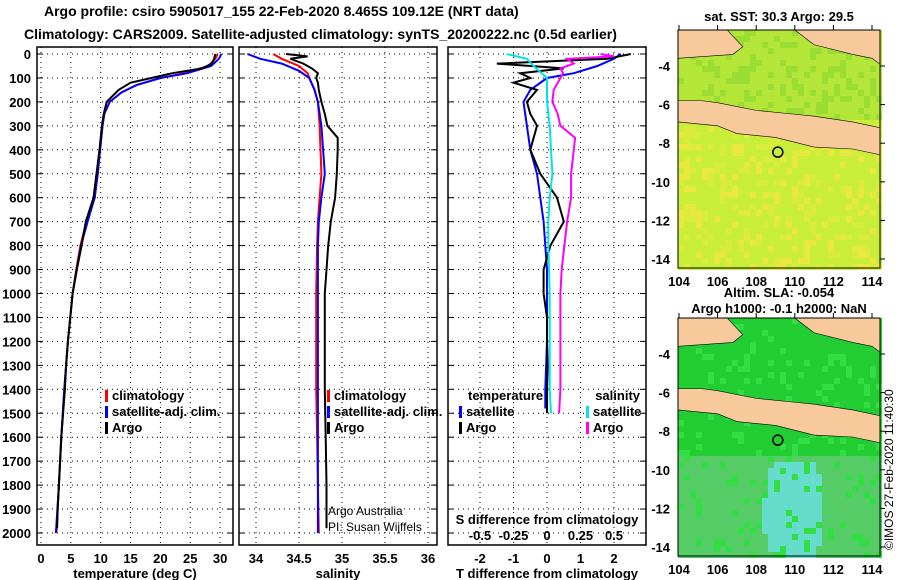  What do you see at coordinates (660, 470) in the screenshot?
I see `map-lat-label: -10` at bounding box center [660, 470].